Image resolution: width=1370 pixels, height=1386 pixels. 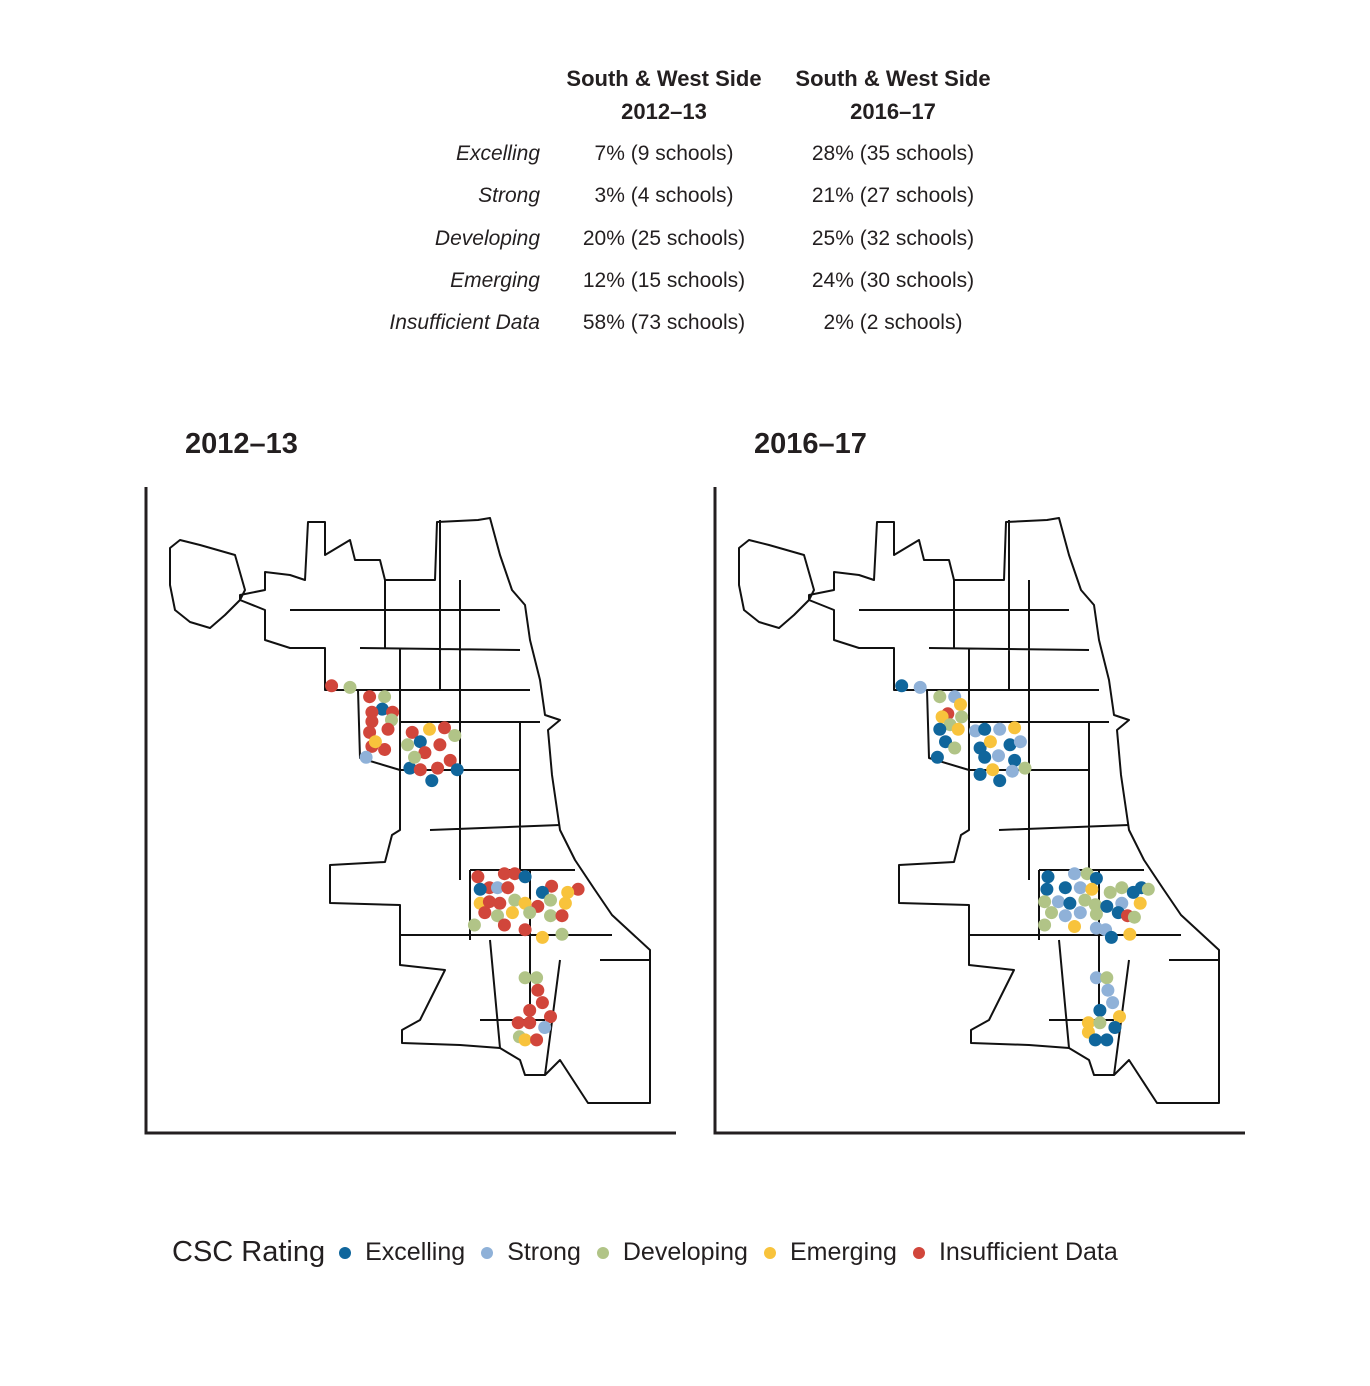 I want to click on legend-title: CSC Rating, so click(x=249, y=1252).